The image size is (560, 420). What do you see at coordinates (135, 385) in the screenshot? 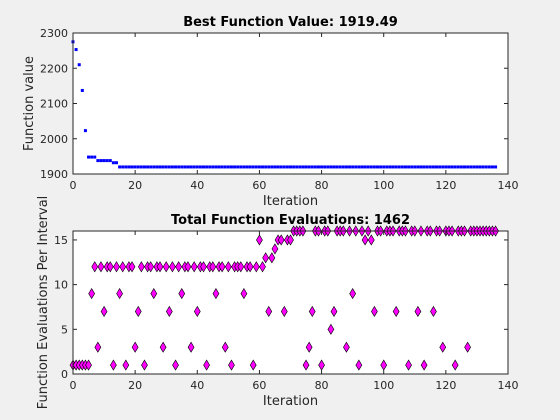
I see `evaluations-x-tick-label: 20` at bounding box center [135, 385].